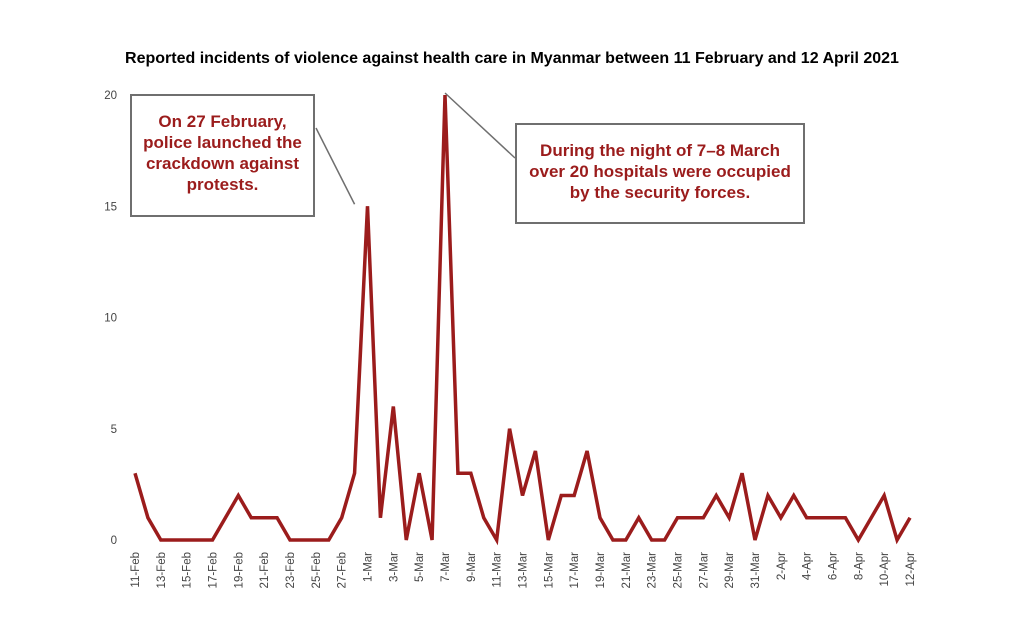 The height and width of the screenshot is (617, 1024). Describe the element at coordinates (834, 566) in the screenshot. I see `x-tick-label: 6-Apr` at that location.